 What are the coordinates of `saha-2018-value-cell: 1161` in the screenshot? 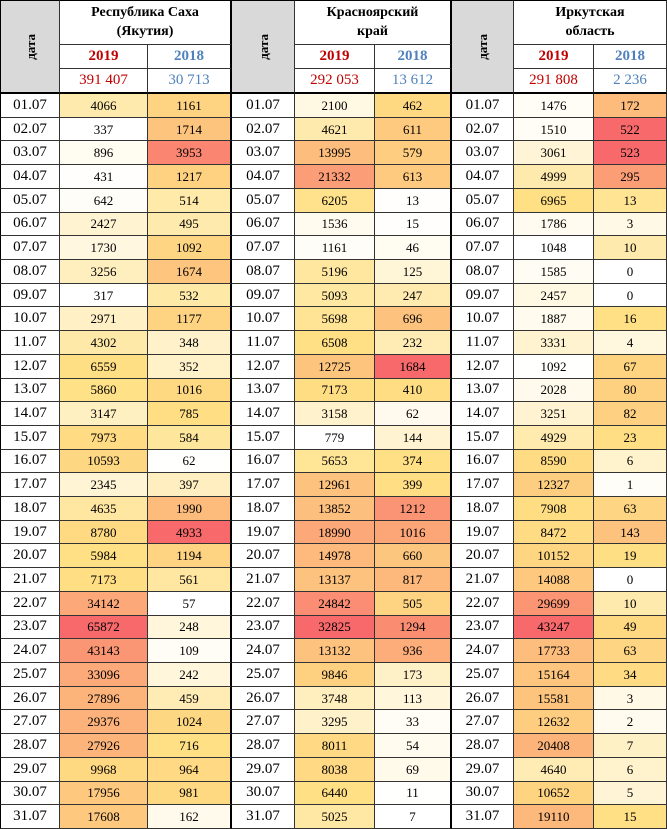 It's located at (190, 106).